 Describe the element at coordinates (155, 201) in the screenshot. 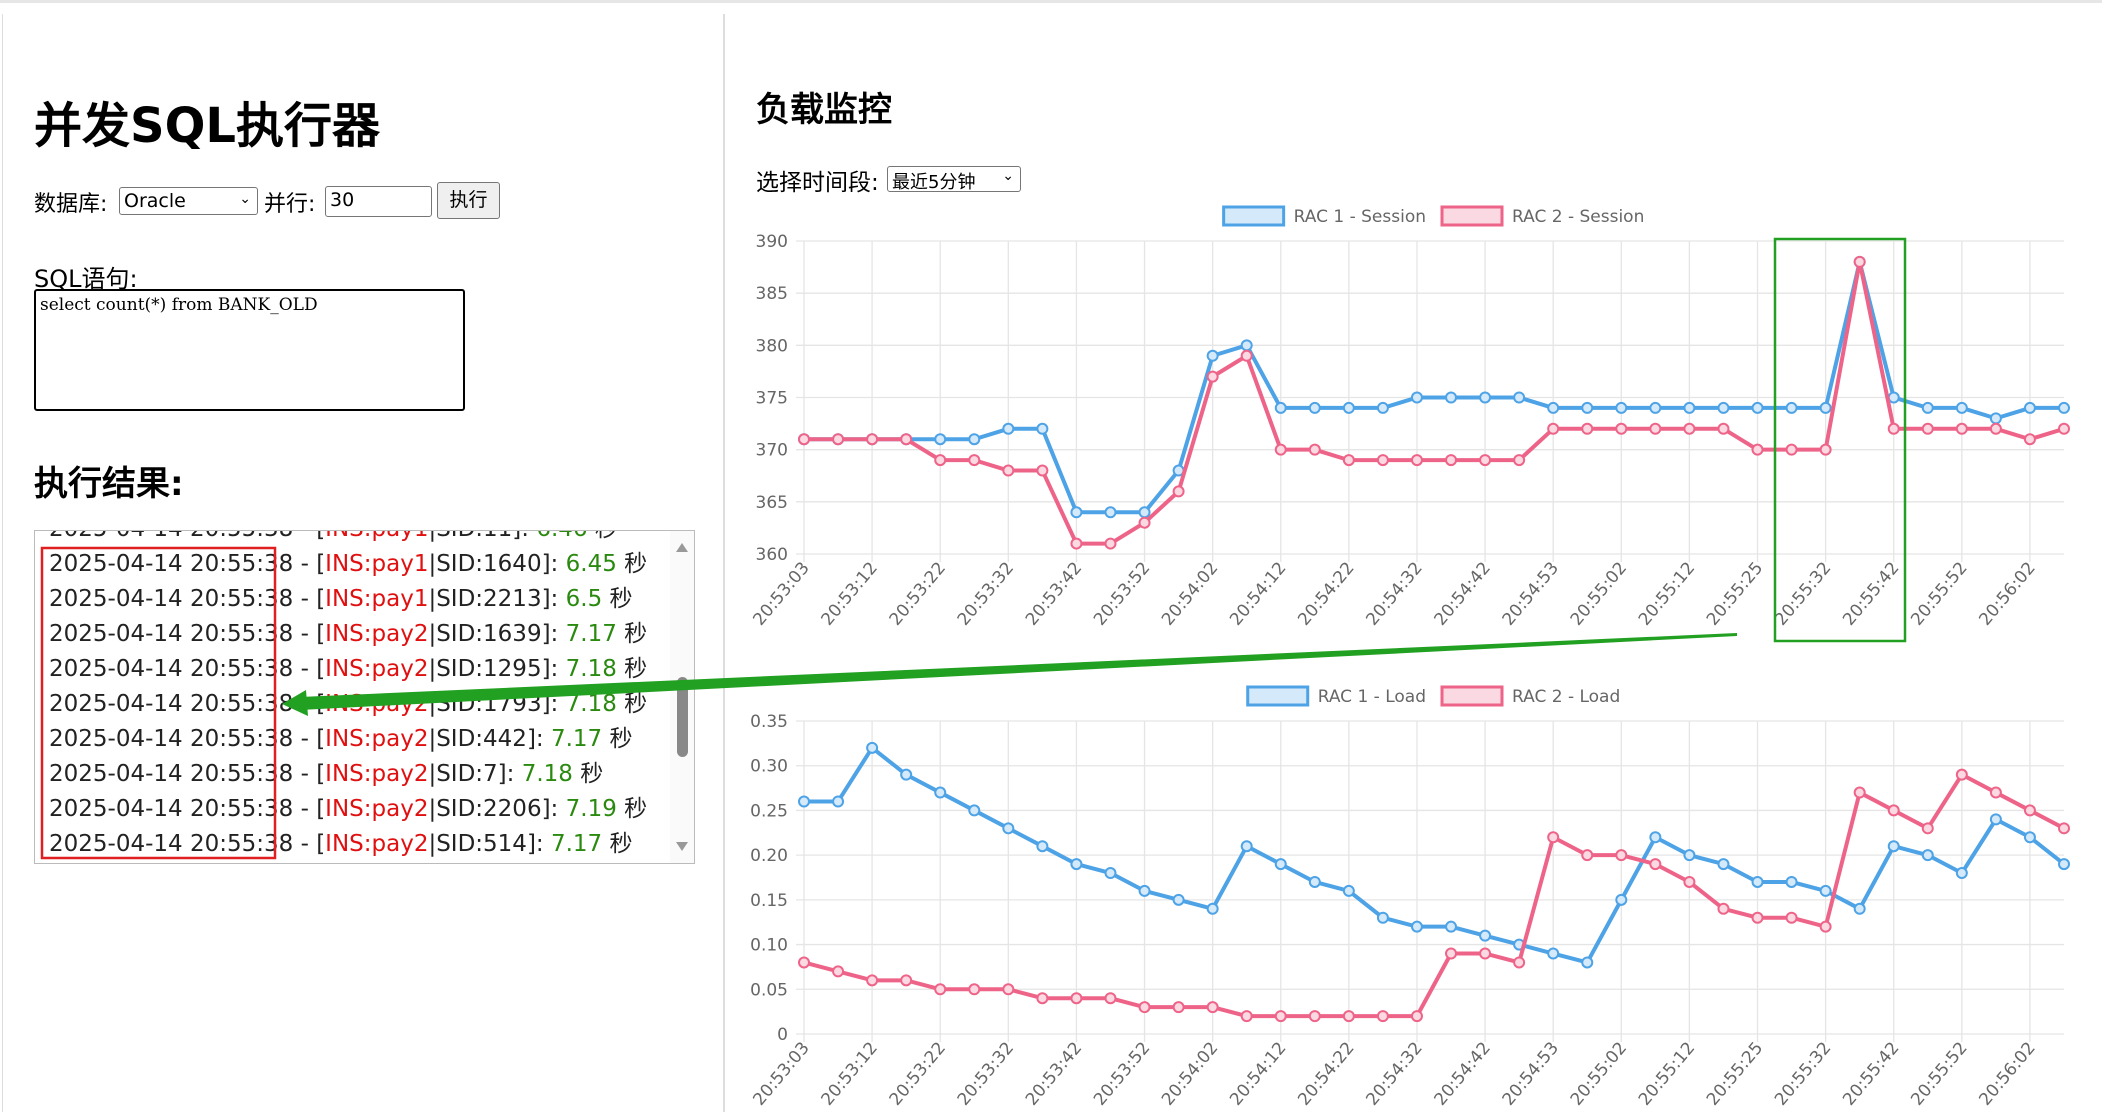

I see `db-value: Oracle` at that location.